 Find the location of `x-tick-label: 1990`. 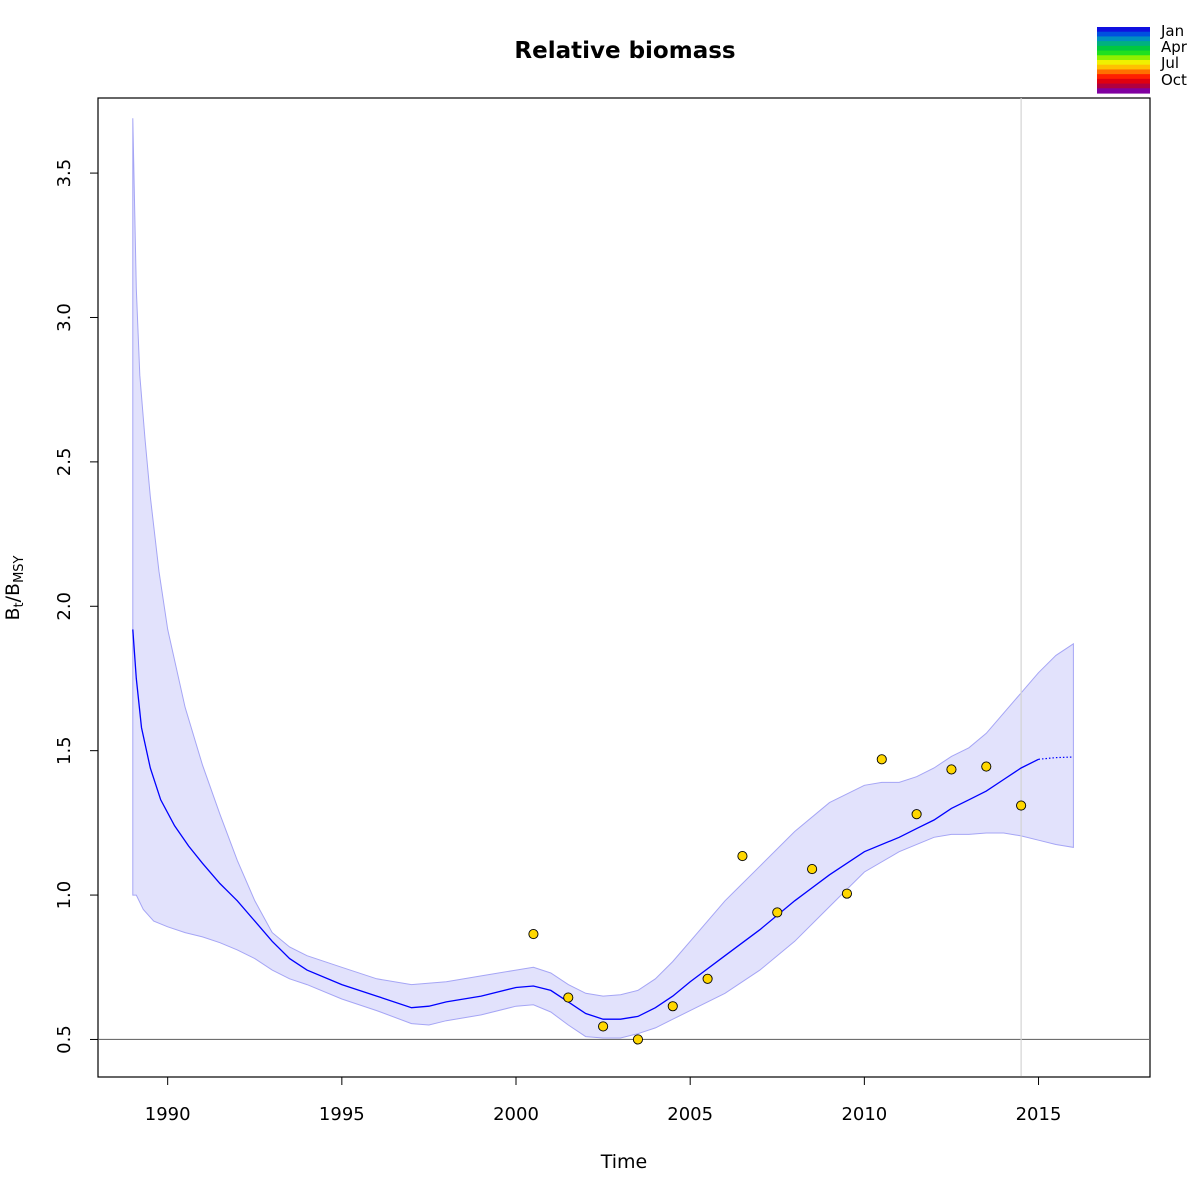

x-tick-label: 1990 is located at coordinates (168, 1114).